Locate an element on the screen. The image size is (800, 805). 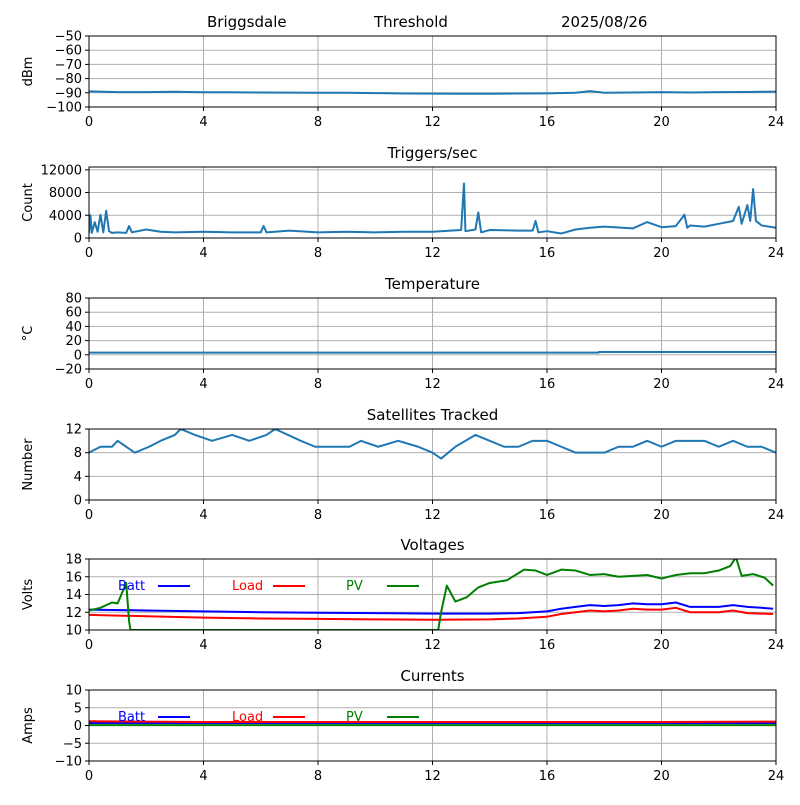
y-tick-label: 40 is located at coordinates (73, 327).